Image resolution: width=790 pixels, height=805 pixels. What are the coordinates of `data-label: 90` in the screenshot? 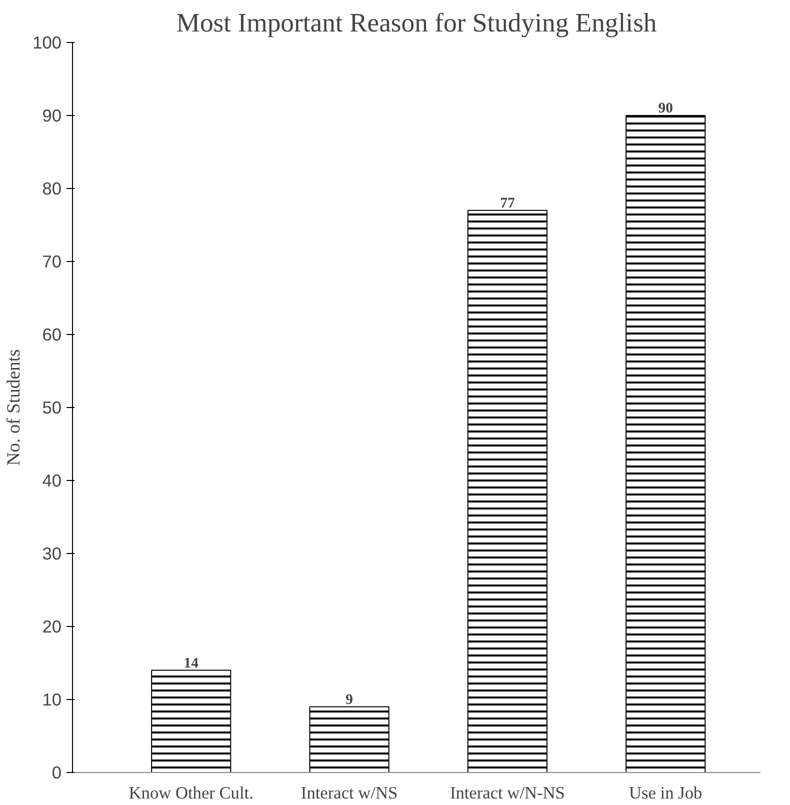 It's located at (665, 108).